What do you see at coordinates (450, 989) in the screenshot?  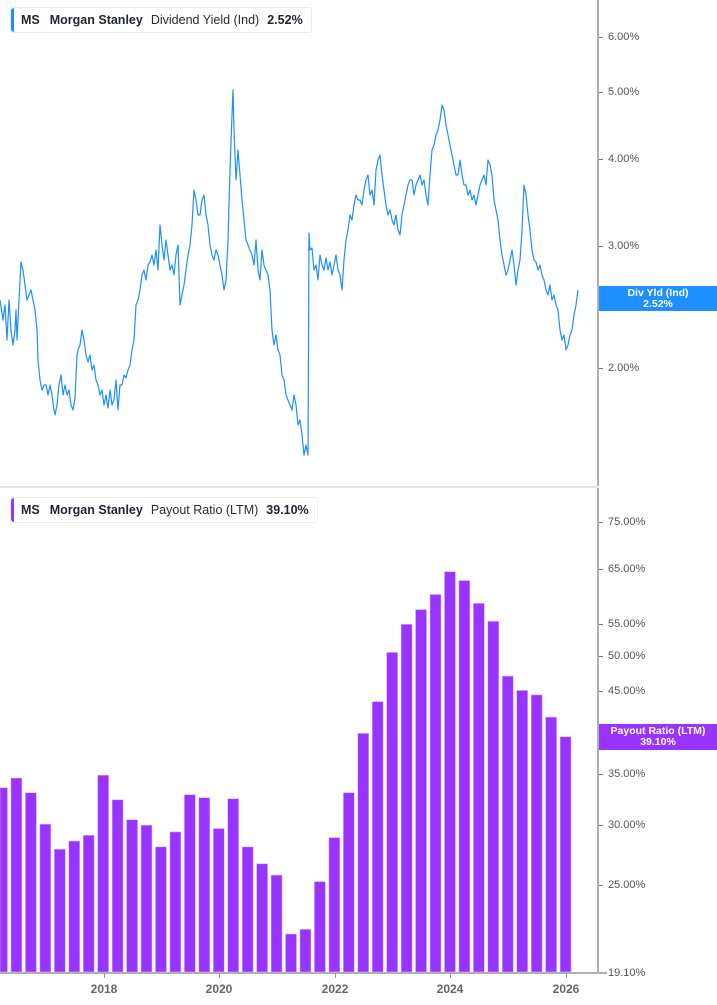 I see `x-tick-label: 2024` at bounding box center [450, 989].